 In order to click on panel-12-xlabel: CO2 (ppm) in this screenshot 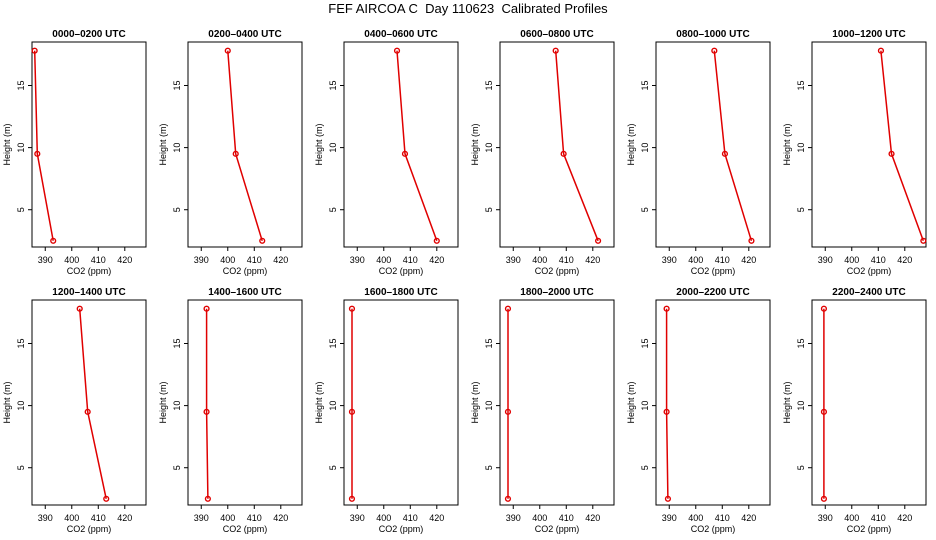, I will do `click(869, 529)`.